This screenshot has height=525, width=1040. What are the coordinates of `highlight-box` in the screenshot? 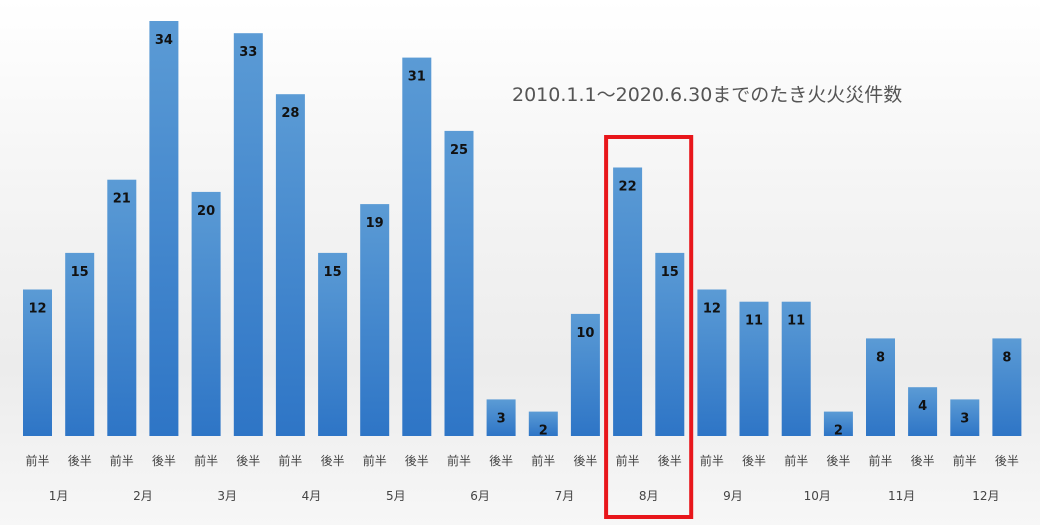 It's located at (649, 327).